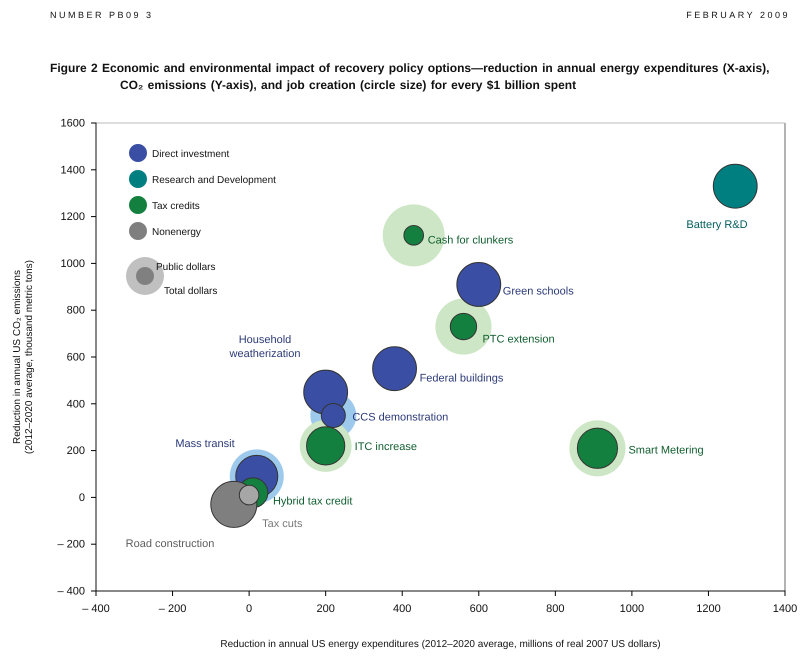 This screenshot has width=800, height=656. What do you see at coordinates (555, 608) in the screenshot?
I see `x-tick-label: 800` at bounding box center [555, 608].